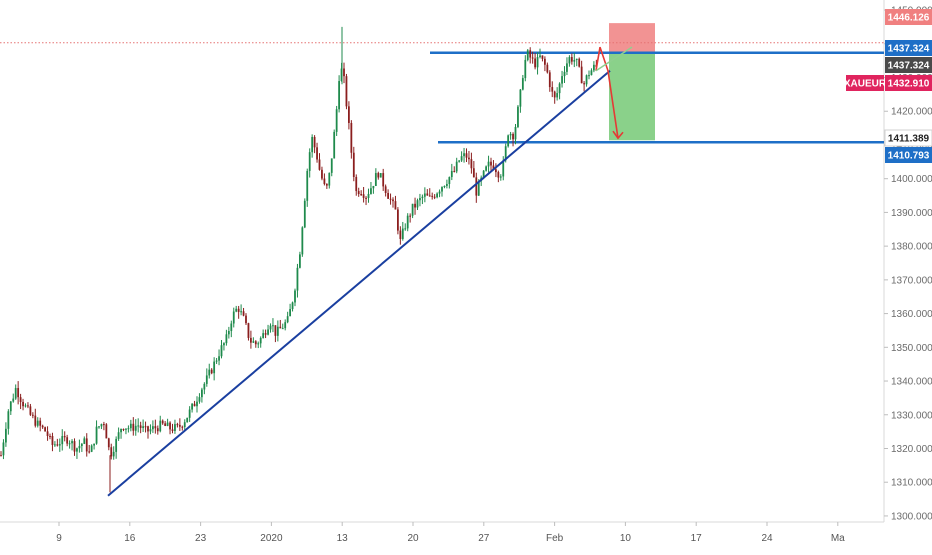 The width and height of the screenshot is (932, 555). I want to click on y-tick-label: 1420.000, so click(911, 112).